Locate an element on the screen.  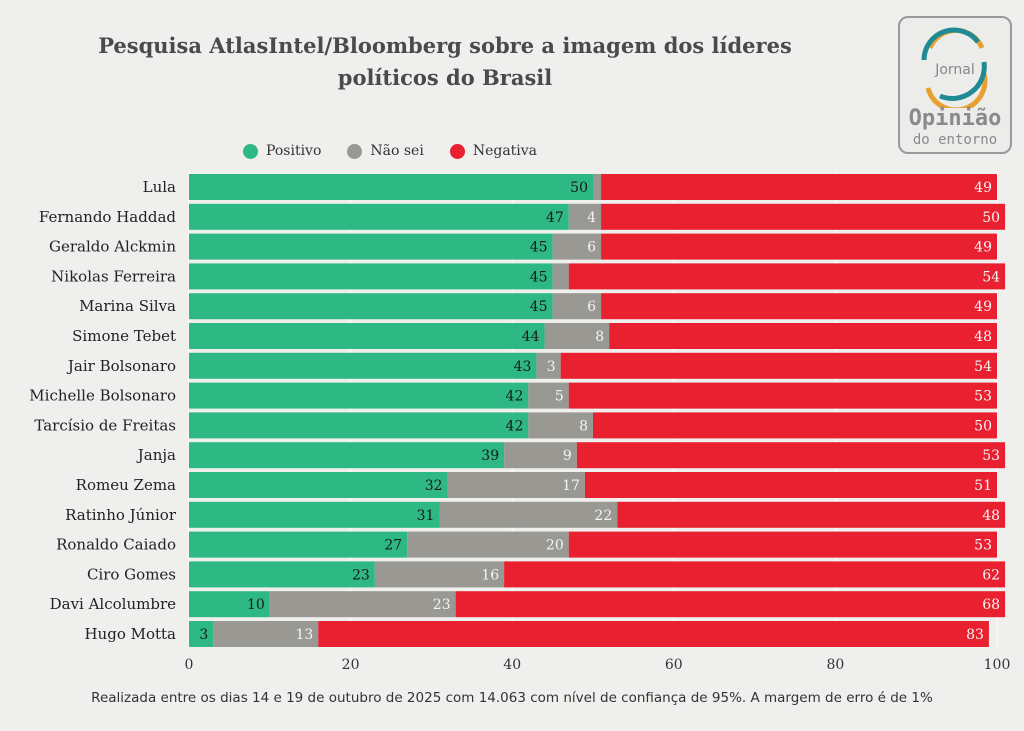
data-label: 22 is located at coordinates (603, 516).